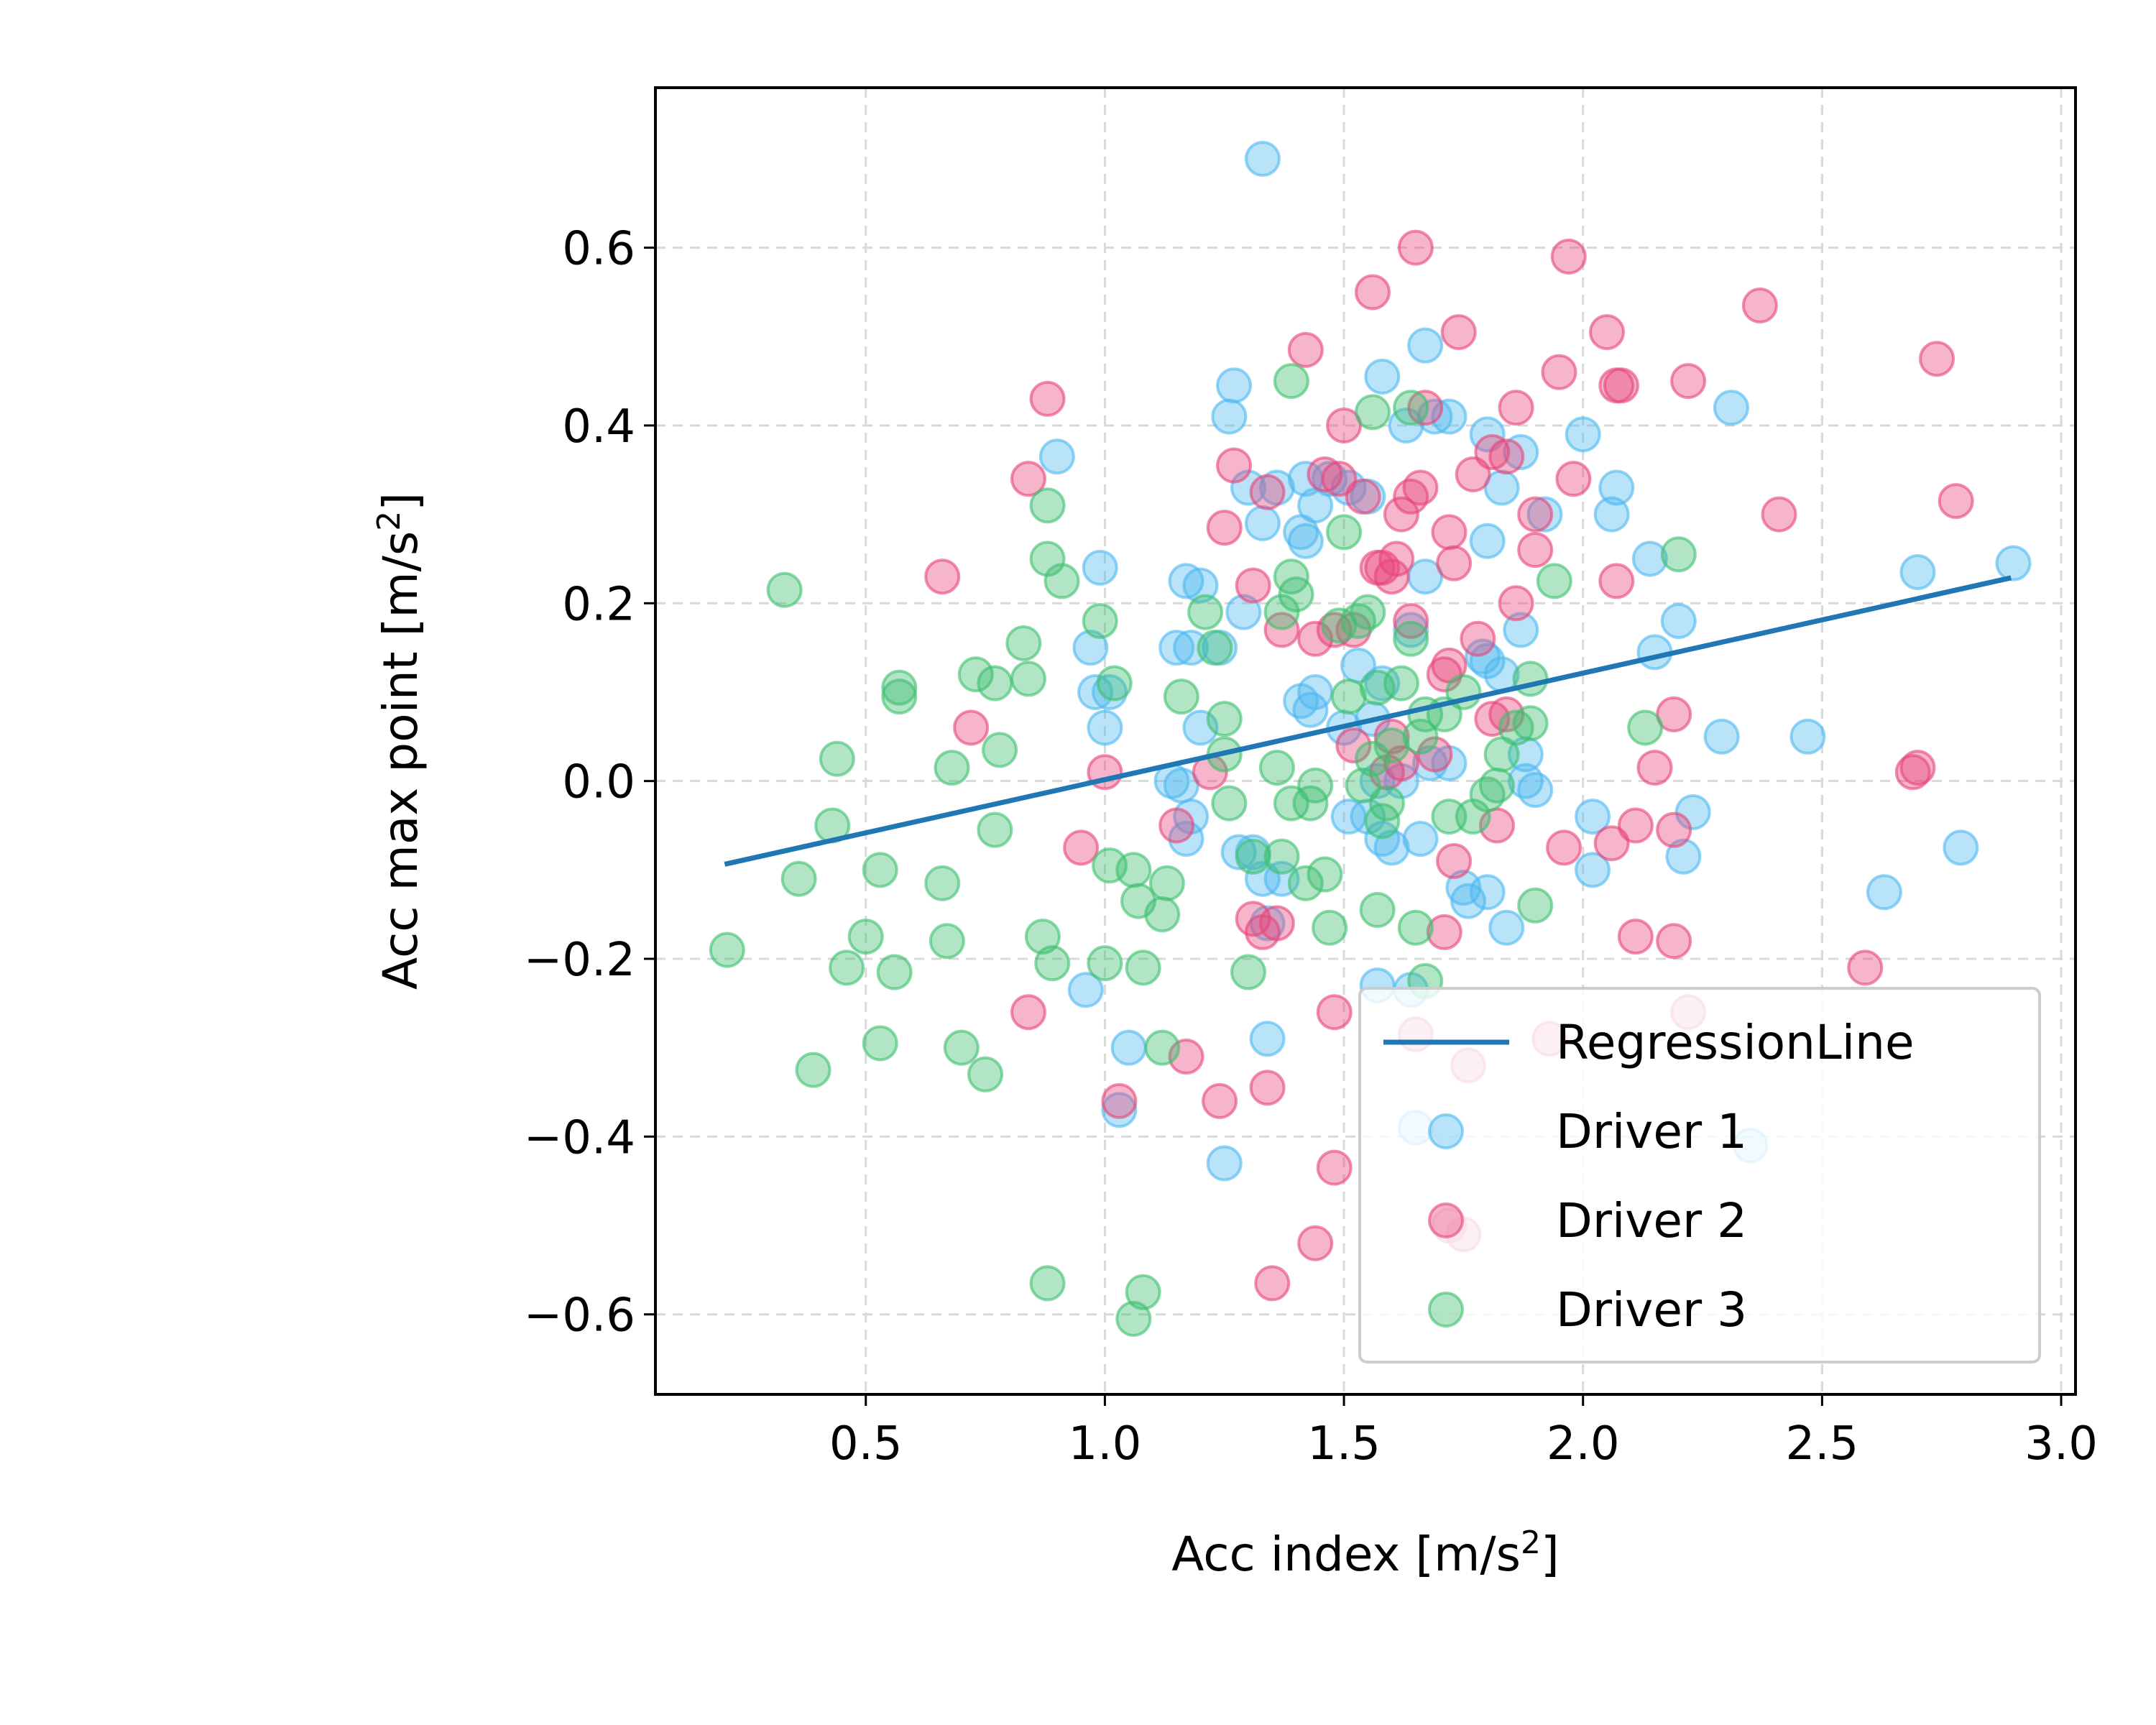  Describe the element at coordinates (1551, 1554) in the screenshot. I see `x-axis-label-end: ]` at that location.